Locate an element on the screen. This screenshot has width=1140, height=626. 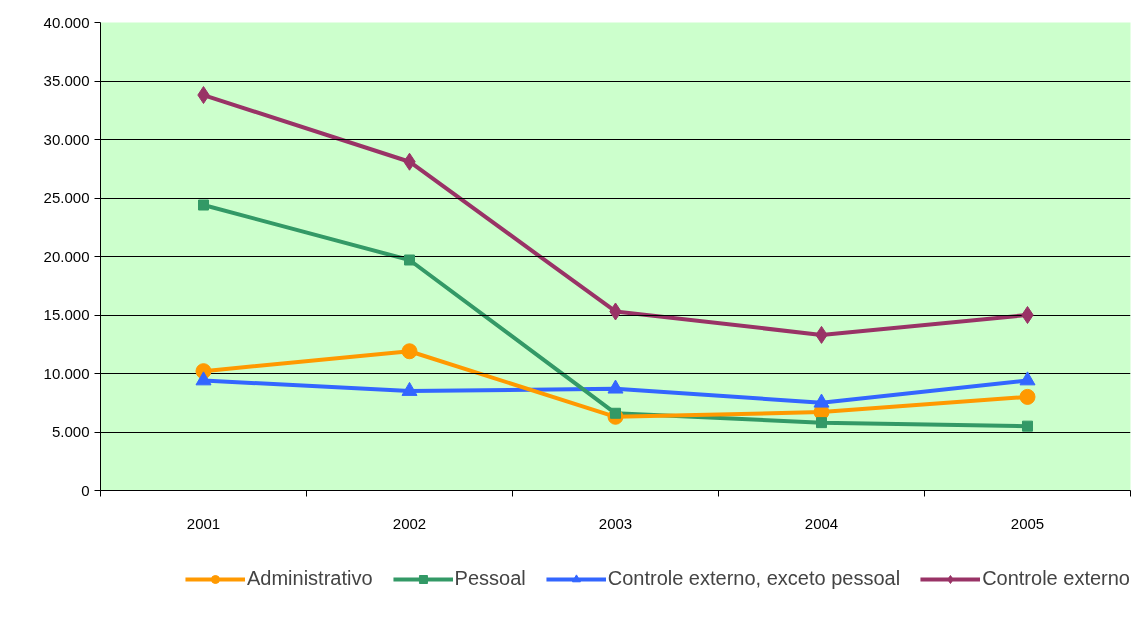
legend-label: Controle externo, exceto pessoal is located at coordinates (754, 578).